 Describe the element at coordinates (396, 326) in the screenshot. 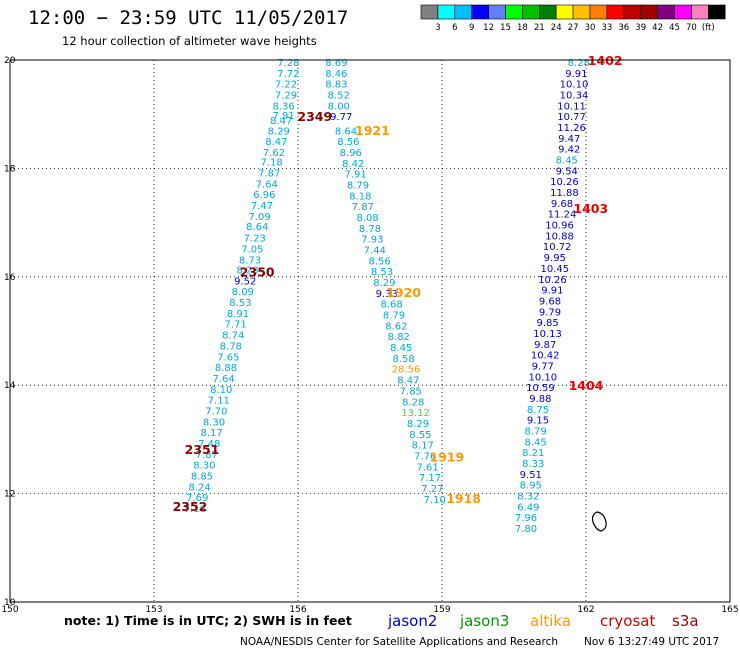

I see `wave-height-value: 8.62` at that location.